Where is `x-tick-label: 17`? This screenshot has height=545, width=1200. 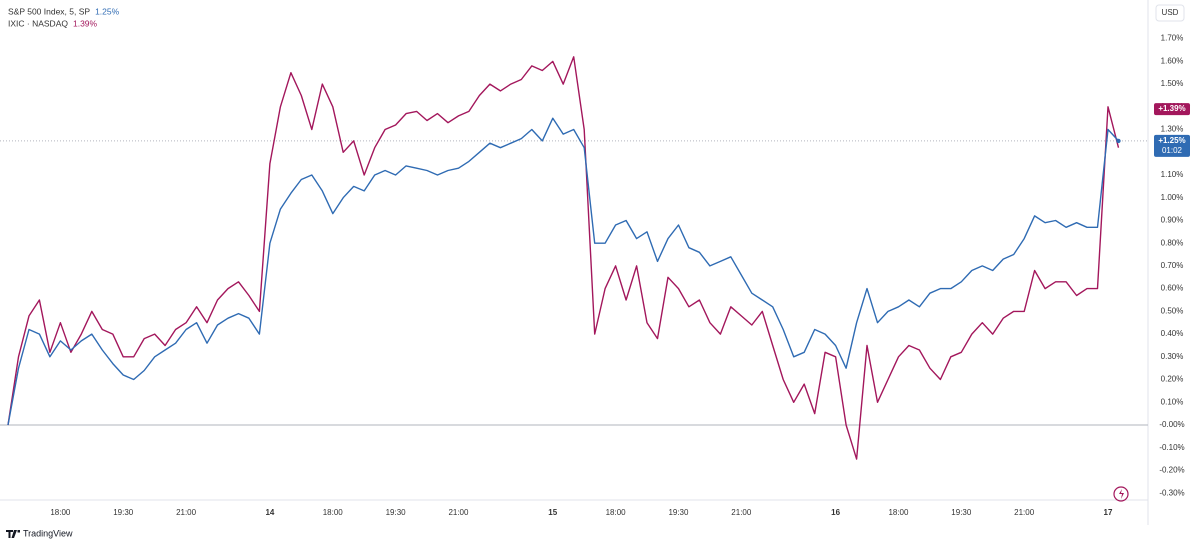 x-tick-label: 17 is located at coordinates (1108, 512).